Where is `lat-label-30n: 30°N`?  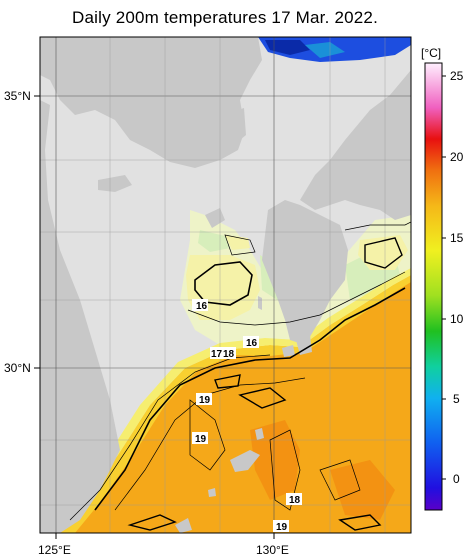 lat-label-30n: 30°N is located at coordinates (17, 368).